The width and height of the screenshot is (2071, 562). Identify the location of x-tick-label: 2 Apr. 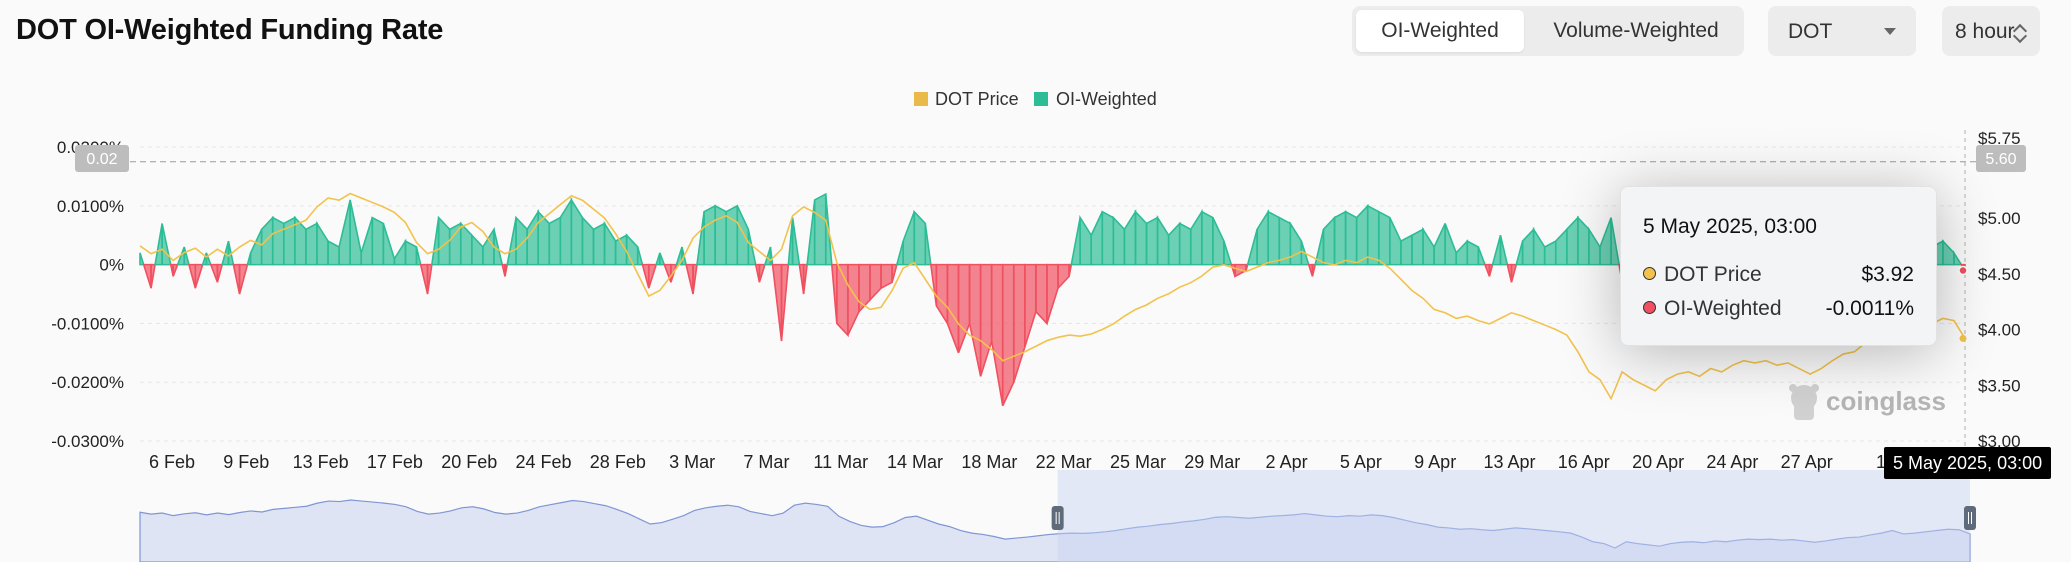
(1287, 462).